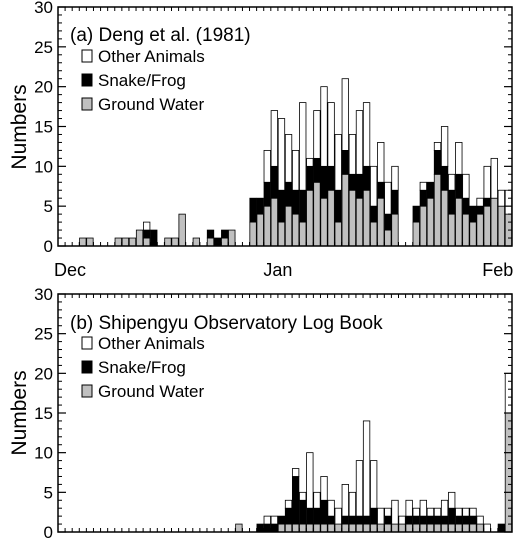 The height and width of the screenshot is (546, 520). What do you see at coordinates (43, 413) in the screenshot?
I see `ytick-label: 15` at bounding box center [43, 413].